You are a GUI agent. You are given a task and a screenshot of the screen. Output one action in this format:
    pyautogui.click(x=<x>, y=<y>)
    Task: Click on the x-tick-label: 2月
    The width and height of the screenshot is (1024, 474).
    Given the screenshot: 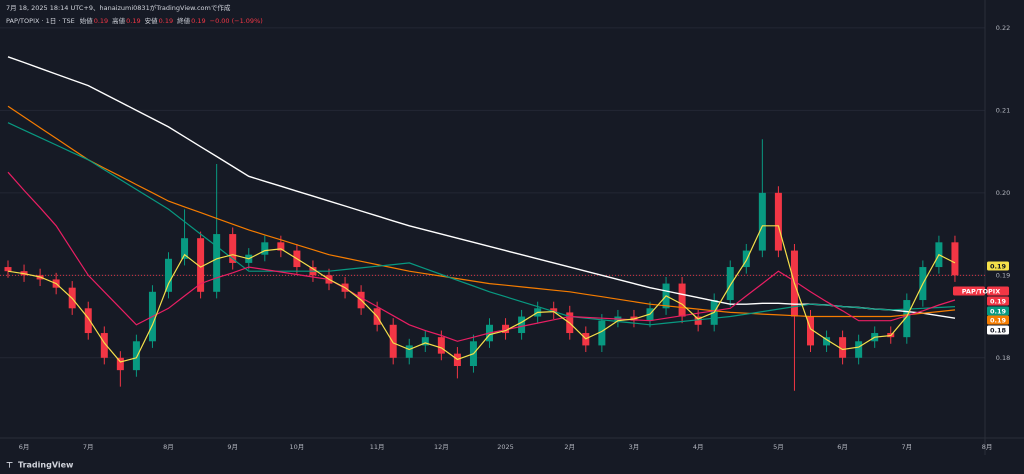 What is the action you would take?
    pyautogui.click(x=569, y=447)
    